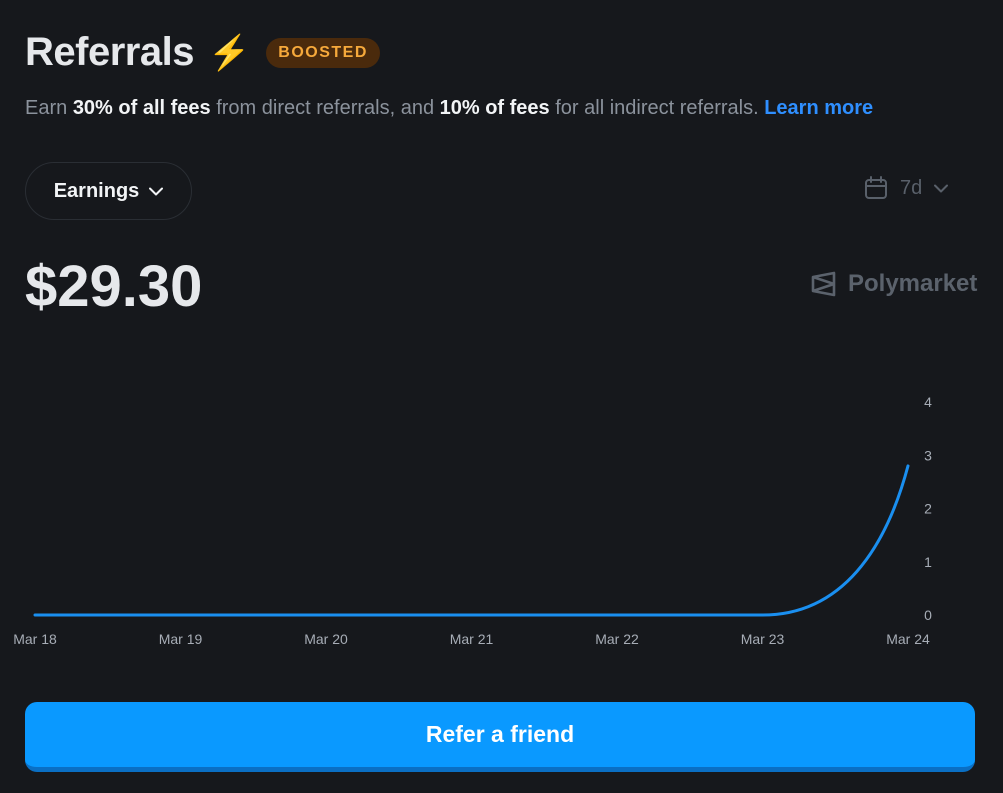  What do you see at coordinates (494, 108) in the screenshot?
I see `indirect-fee-highlight: 10% of fees` at bounding box center [494, 108].